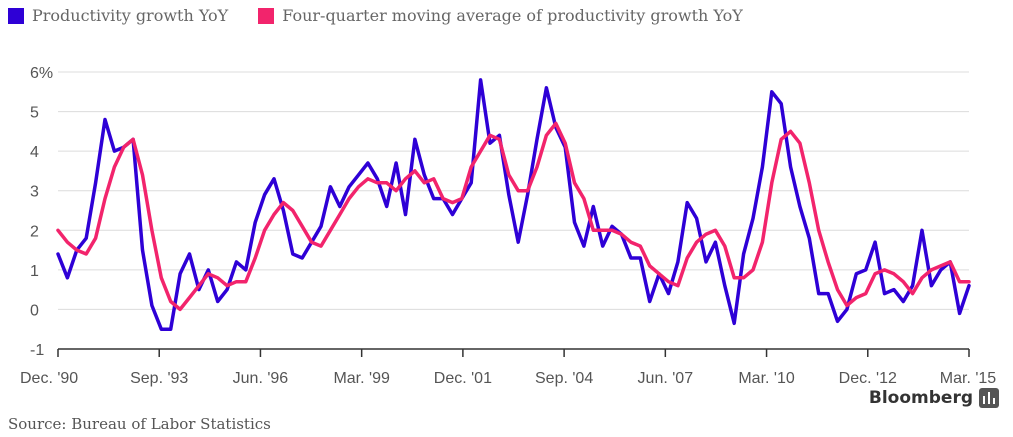  I want to click on y-tick-label: 1, so click(34, 271).